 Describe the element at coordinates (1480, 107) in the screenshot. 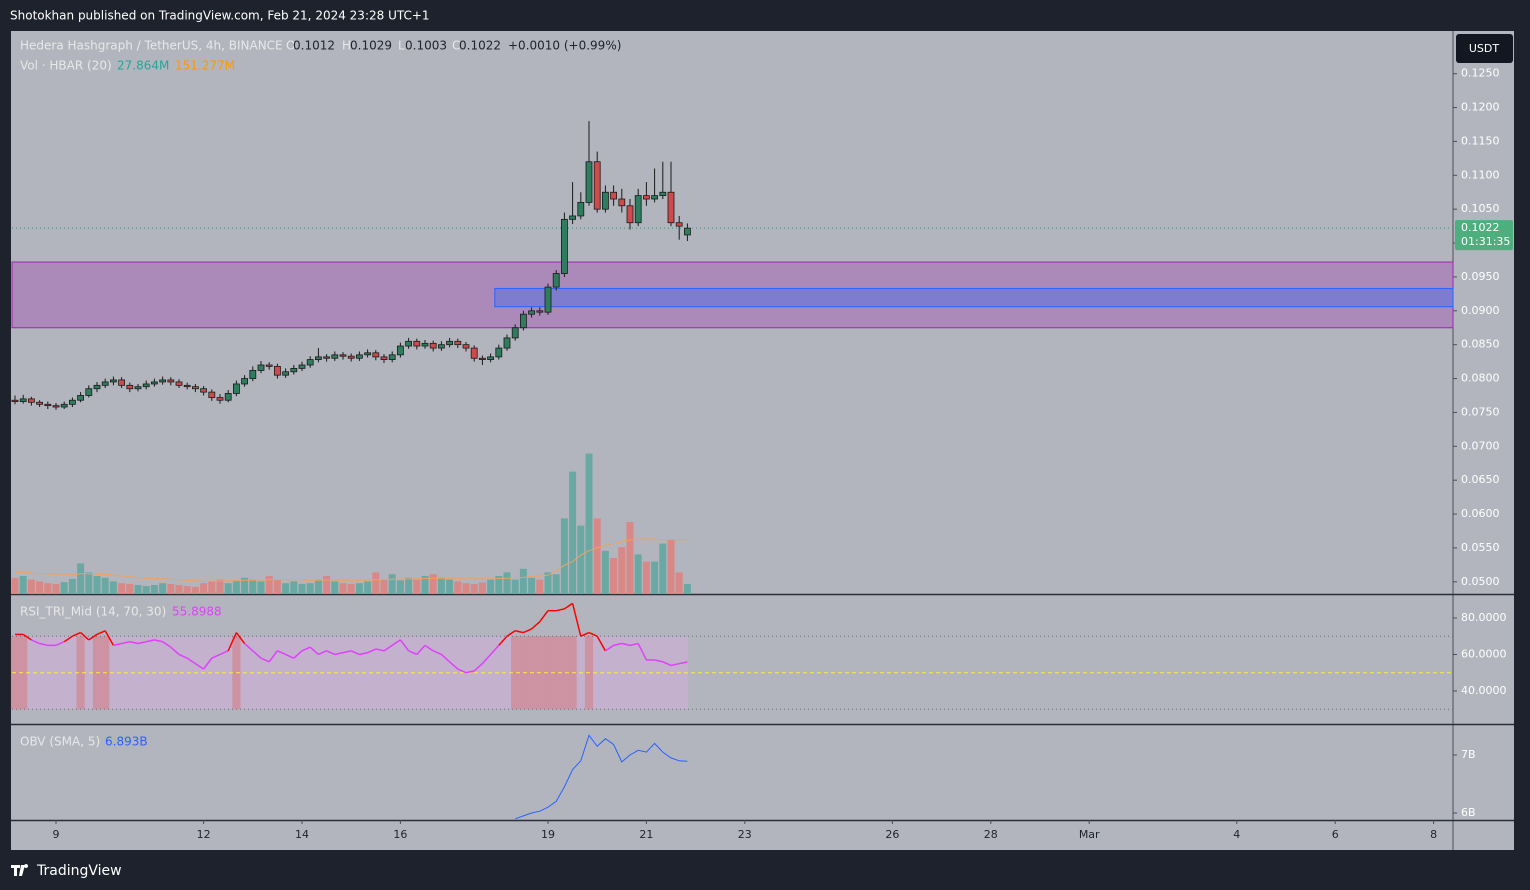

I see `y-tick-label: 0.1200` at that location.